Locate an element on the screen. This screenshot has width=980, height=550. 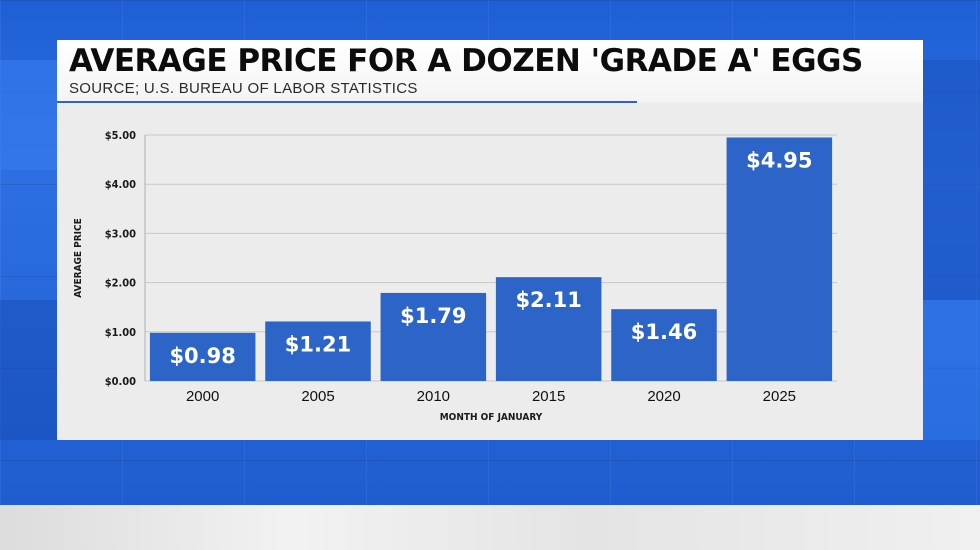
x-tick-label: 2010 is located at coordinates (433, 396).